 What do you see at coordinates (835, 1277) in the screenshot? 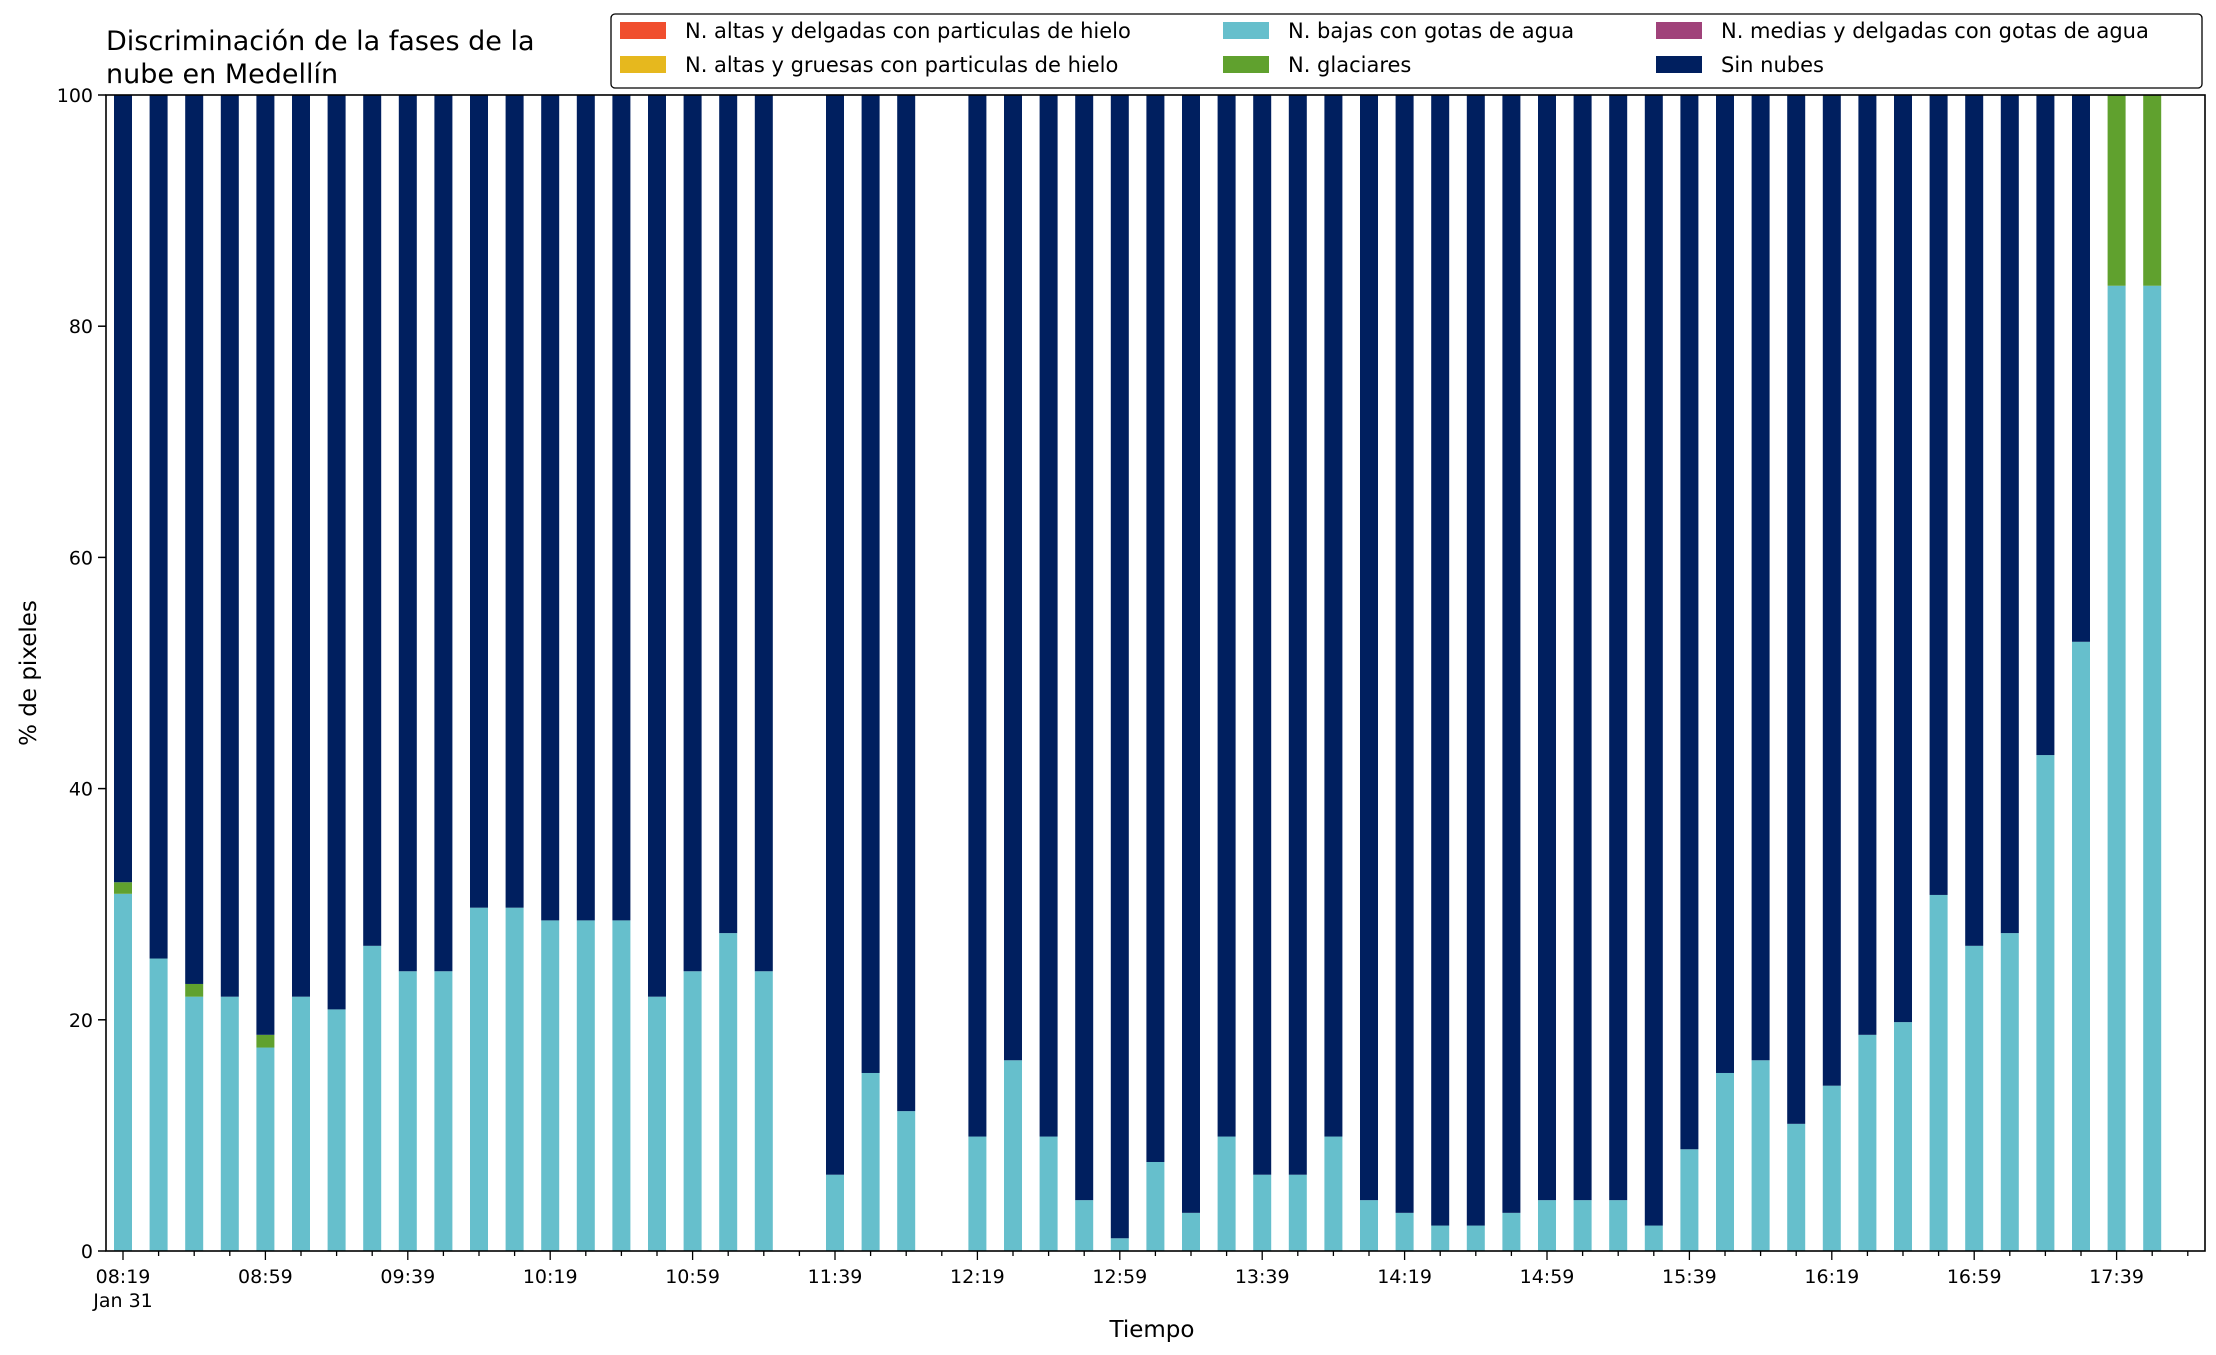
I see `x-tick-label: 11:39` at bounding box center [835, 1277].